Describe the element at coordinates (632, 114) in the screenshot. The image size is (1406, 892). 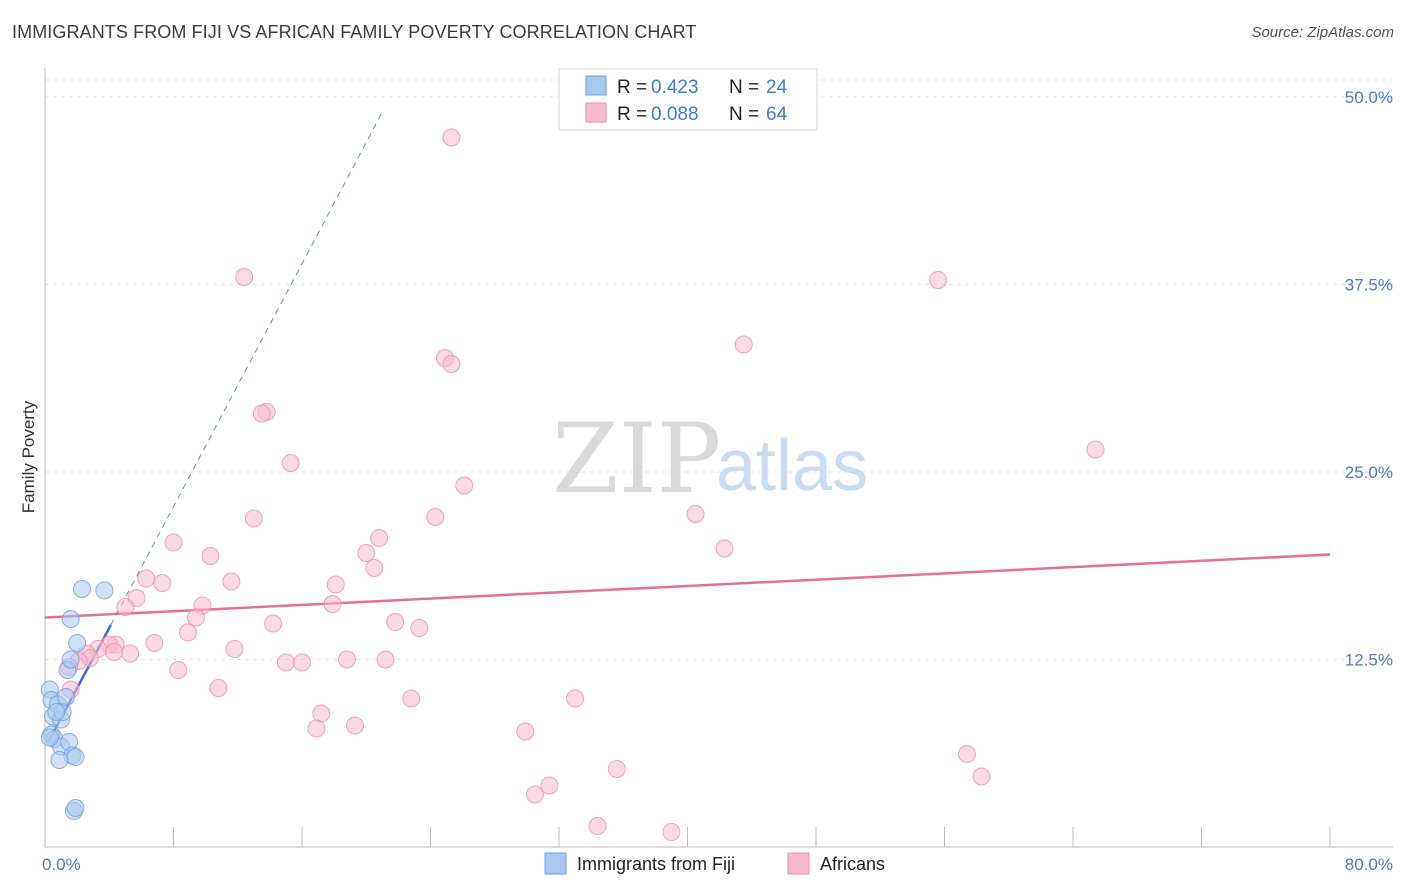
I see `legend-africans-r-label: R =` at that location.